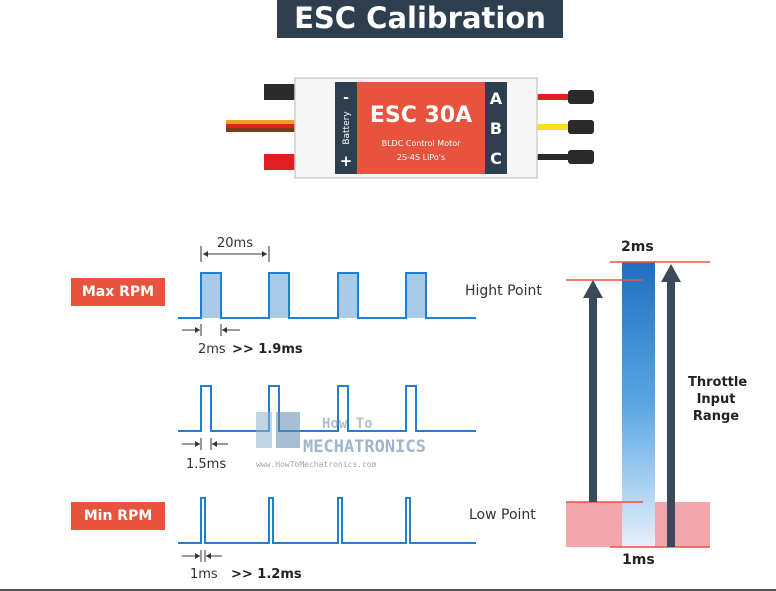  Describe the element at coordinates (581, 127) in the screenshot. I see `phase-b-connector` at that location.